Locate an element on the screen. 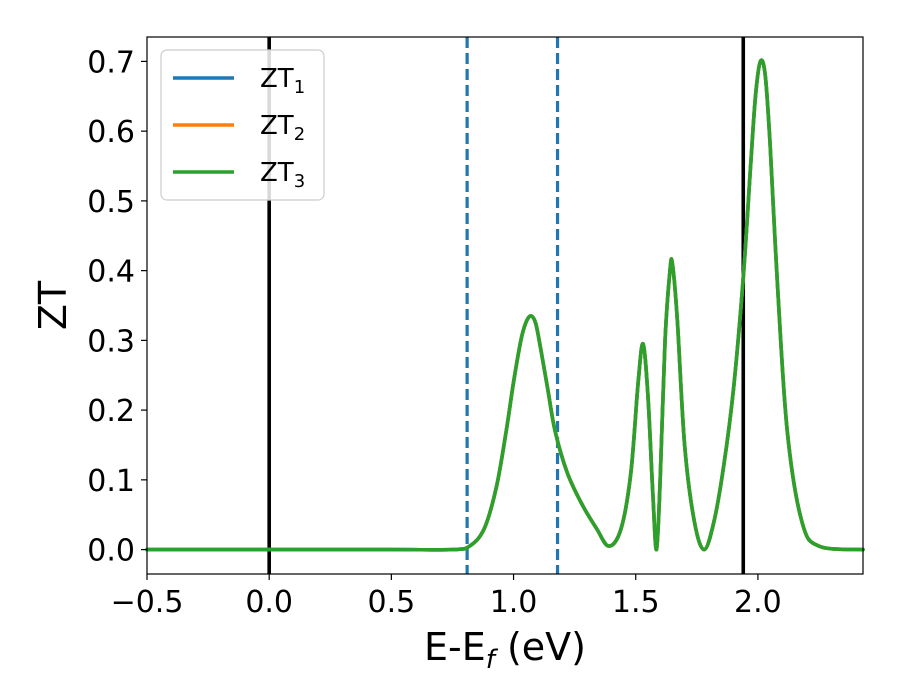  legend-label-zt2: ZT2 is located at coordinates (282, 128).